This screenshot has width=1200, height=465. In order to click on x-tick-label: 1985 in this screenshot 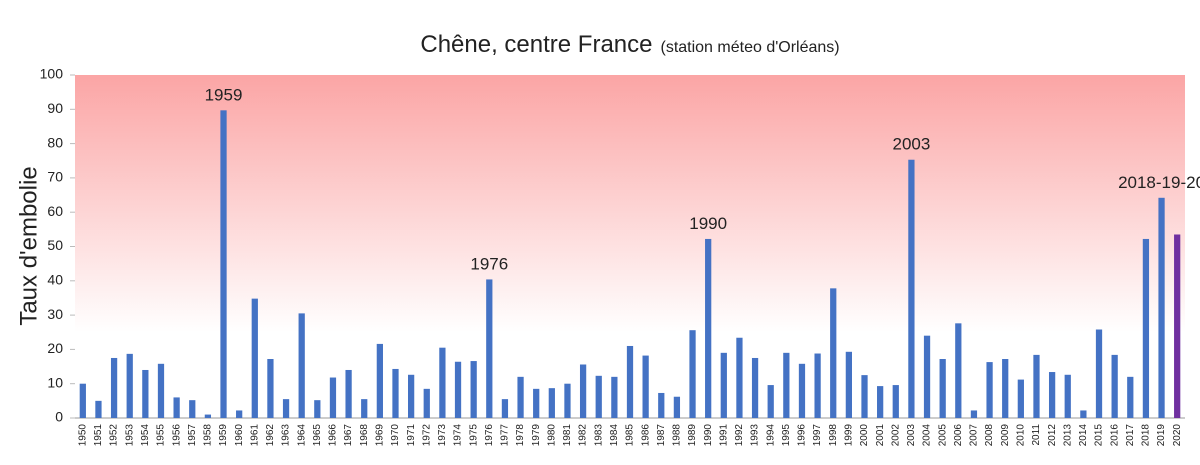, I will do `click(630, 435)`.